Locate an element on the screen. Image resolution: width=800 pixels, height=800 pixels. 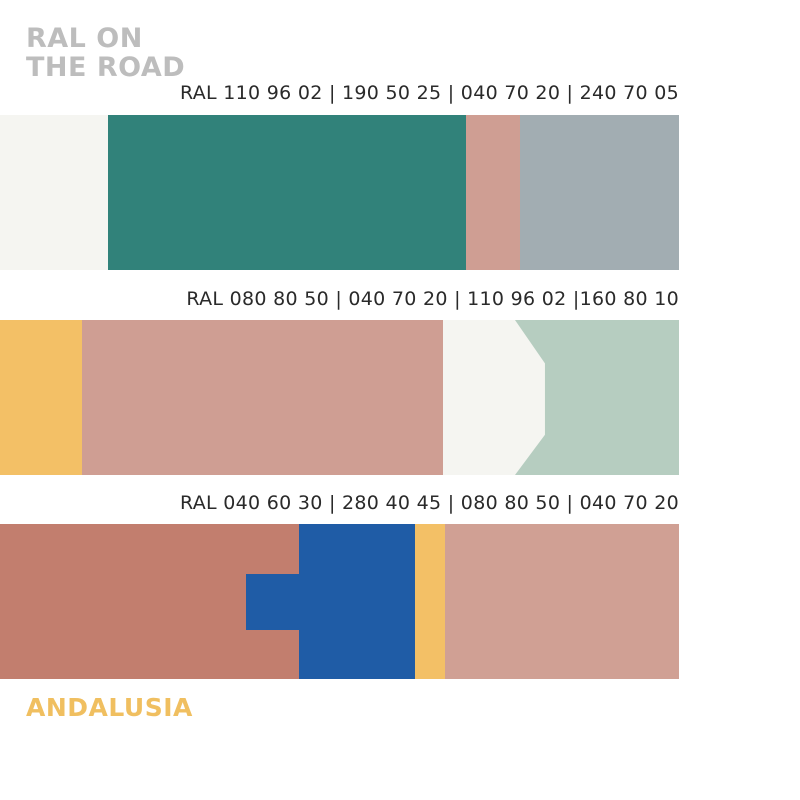
region-label: ANDALUSIA is located at coordinates (109, 707).